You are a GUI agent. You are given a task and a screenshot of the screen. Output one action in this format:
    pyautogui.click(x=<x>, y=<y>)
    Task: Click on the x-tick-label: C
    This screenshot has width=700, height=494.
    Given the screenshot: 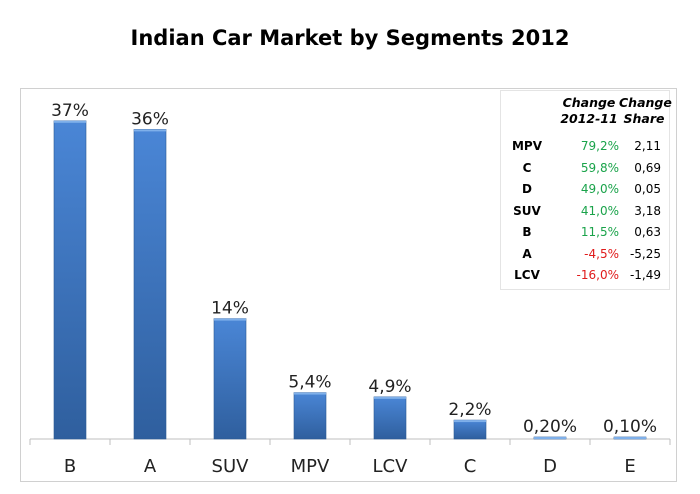 What is the action you would take?
    pyautogui.click(x=470, y=466)
    